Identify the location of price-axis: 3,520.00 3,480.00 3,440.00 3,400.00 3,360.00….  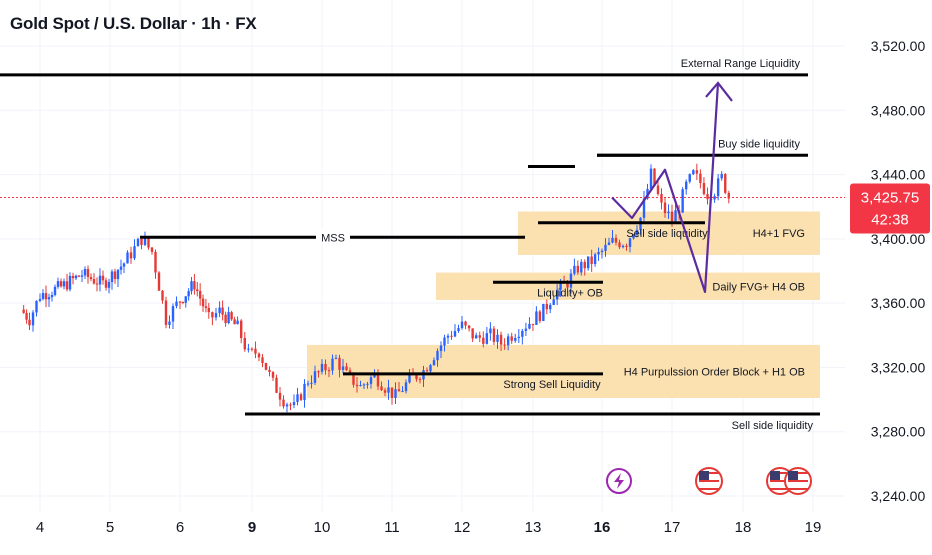
(890, 271).